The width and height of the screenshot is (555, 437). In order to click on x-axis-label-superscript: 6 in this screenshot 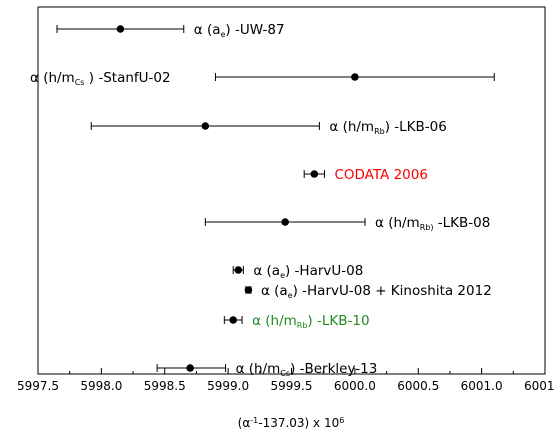, I will do `click(341, 420)`.